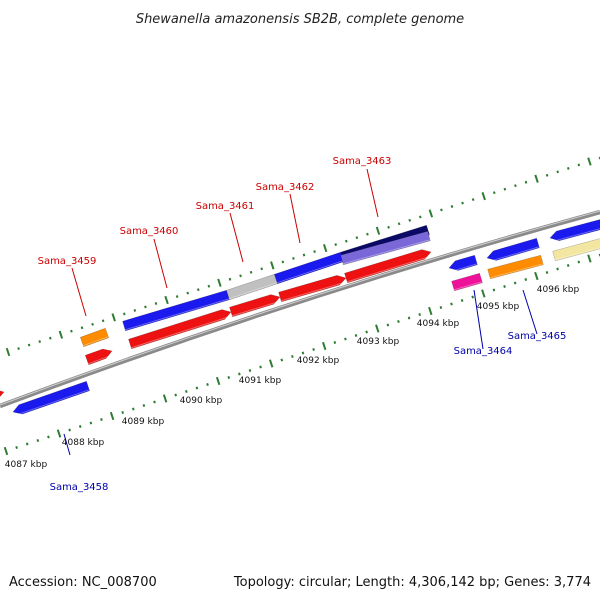  What do you see at coordinates (576, 249) in the screenshot?
I see `gene-bar-next-yellow` at bounding box center [576, 249].